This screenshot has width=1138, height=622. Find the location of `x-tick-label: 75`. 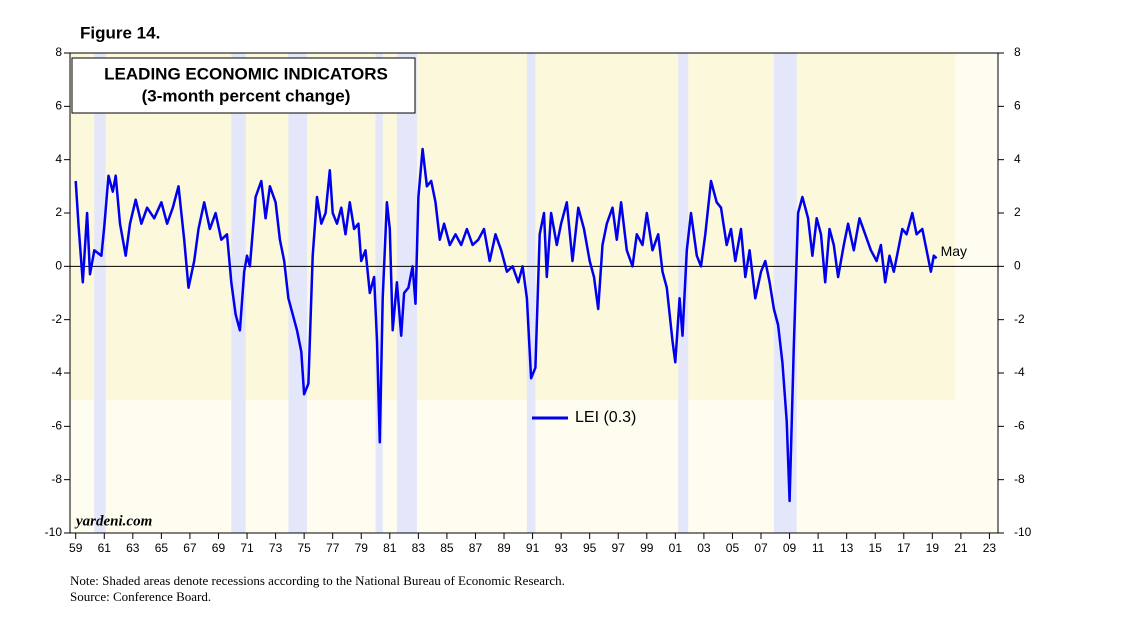

x-tick-label: 75 is located at coordinates (304, 548).